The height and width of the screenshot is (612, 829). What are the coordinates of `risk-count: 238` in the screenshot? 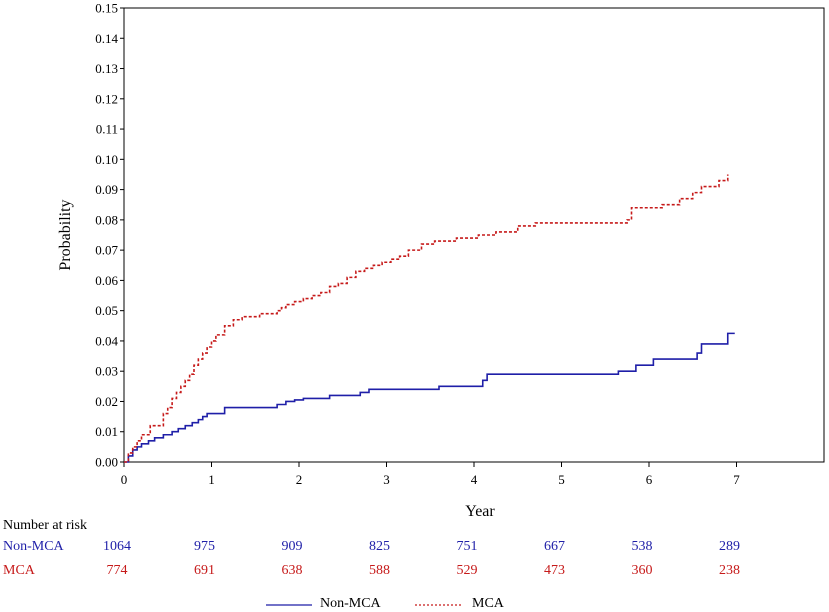 It's located at (729, 570).